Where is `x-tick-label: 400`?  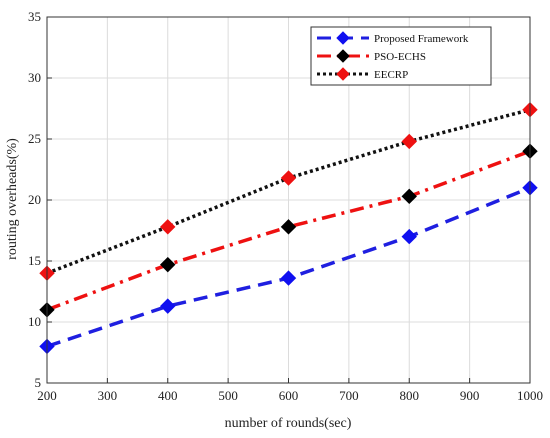 x-tick-label: 400 is located at coordinates (168, 395).